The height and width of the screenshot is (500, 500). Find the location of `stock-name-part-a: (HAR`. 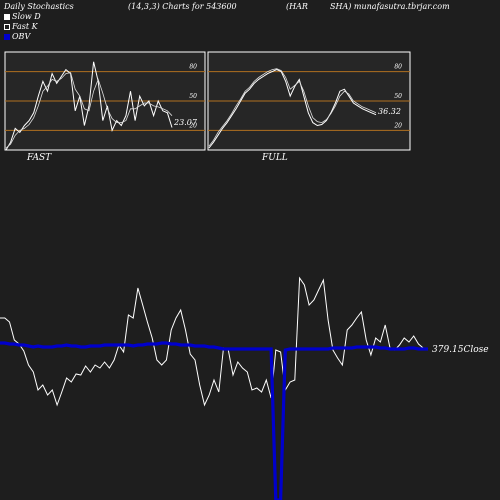

stock-name-part-a: (HAR is located at coordinates (297, 6).